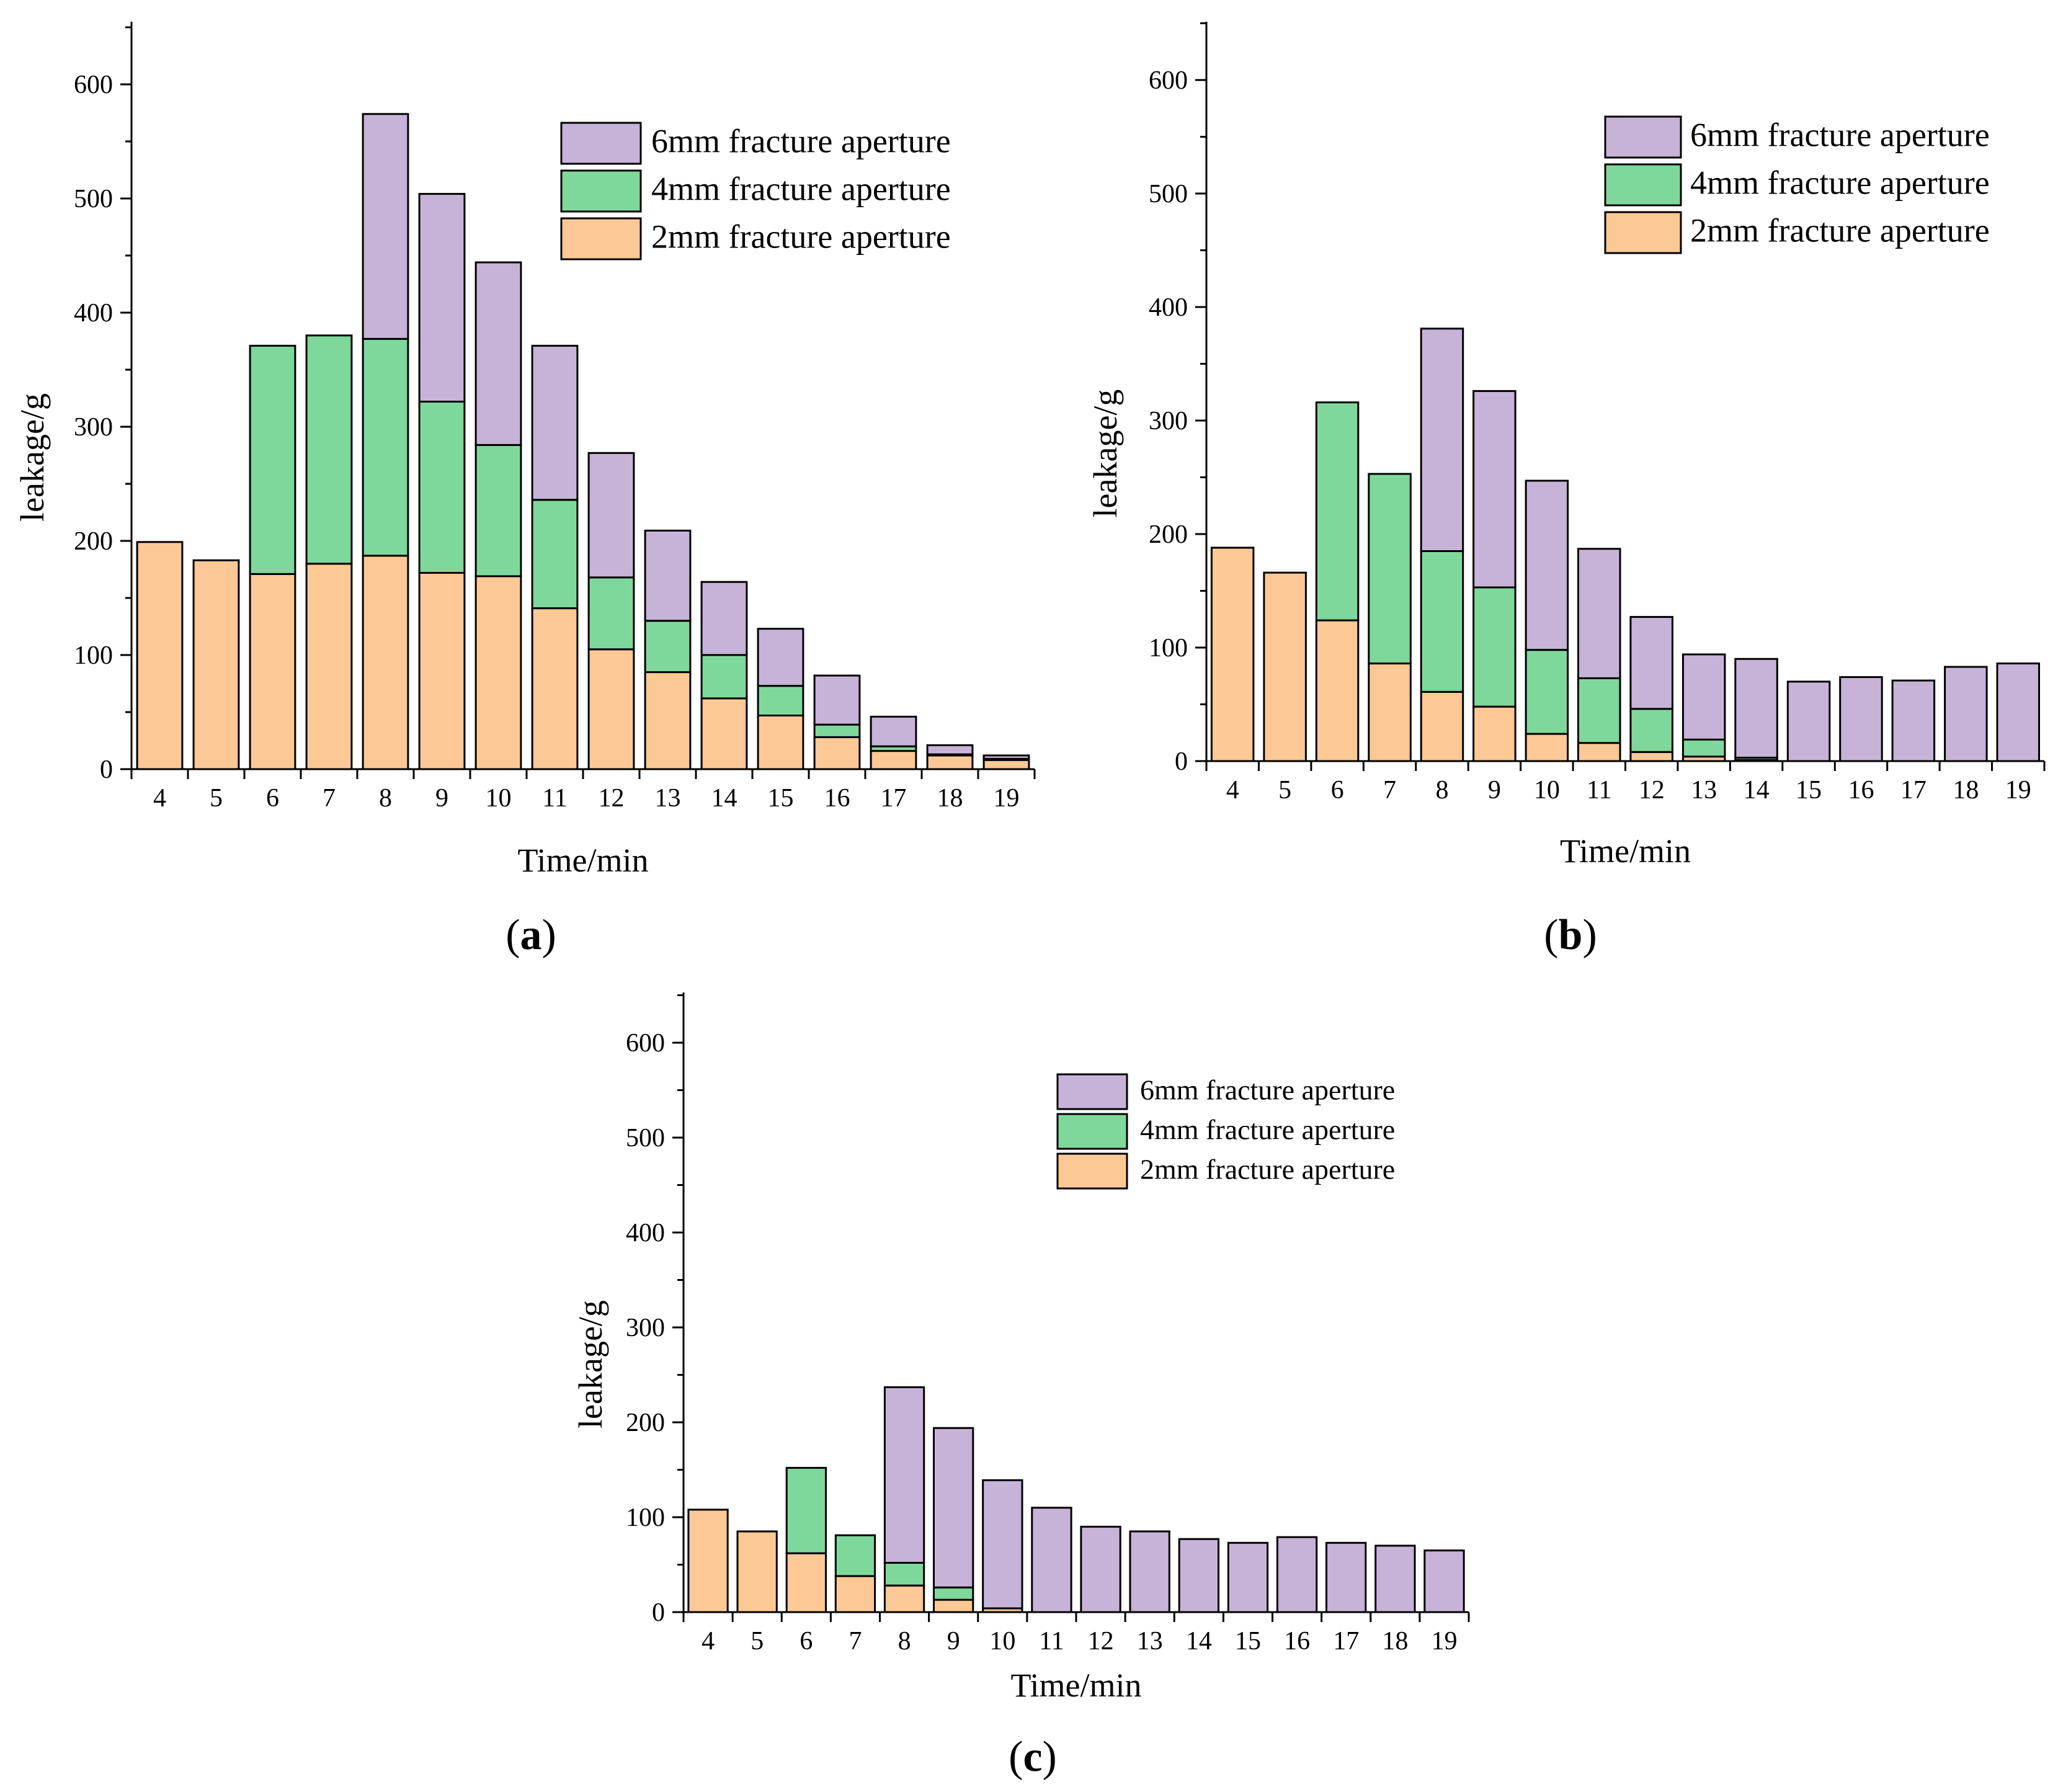 Image resolution: width=2058 pixels, height=1792 pixels. I want to click on bar-2mm-t15, so click(780, 743).